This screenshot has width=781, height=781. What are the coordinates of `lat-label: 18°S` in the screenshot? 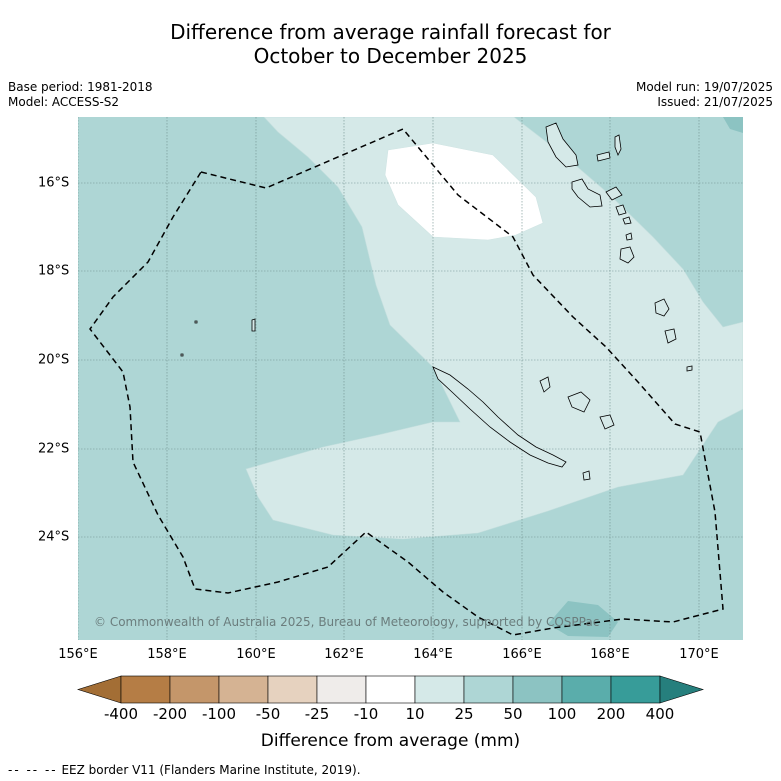 It's located at (54, 271).